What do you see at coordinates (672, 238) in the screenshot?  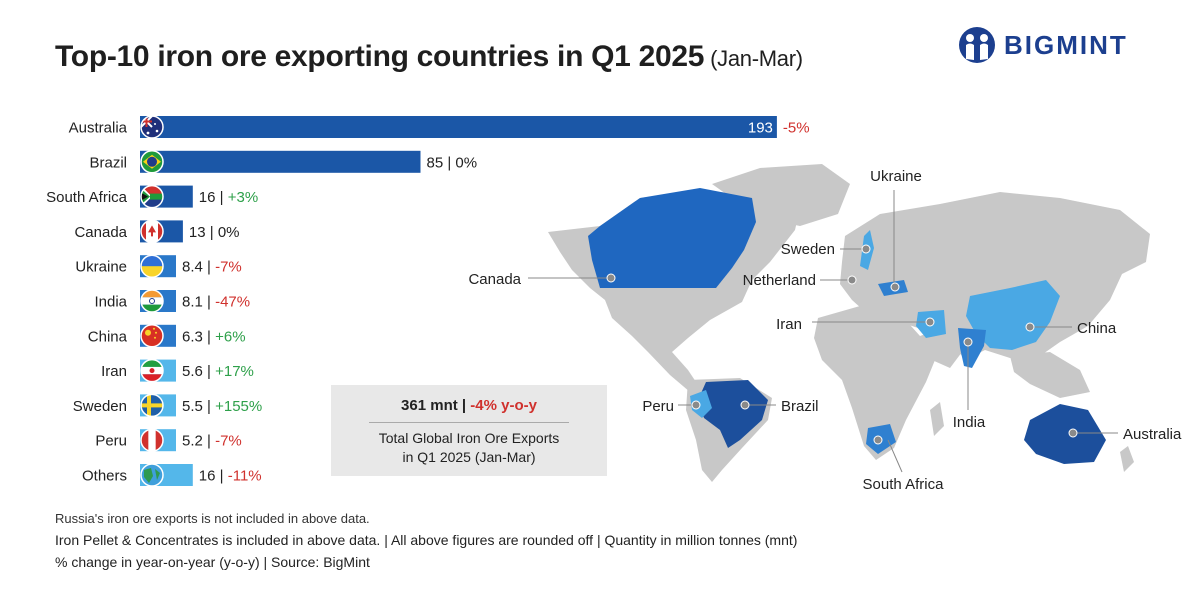 I see `map-canada` at bounding box center [672, 238].